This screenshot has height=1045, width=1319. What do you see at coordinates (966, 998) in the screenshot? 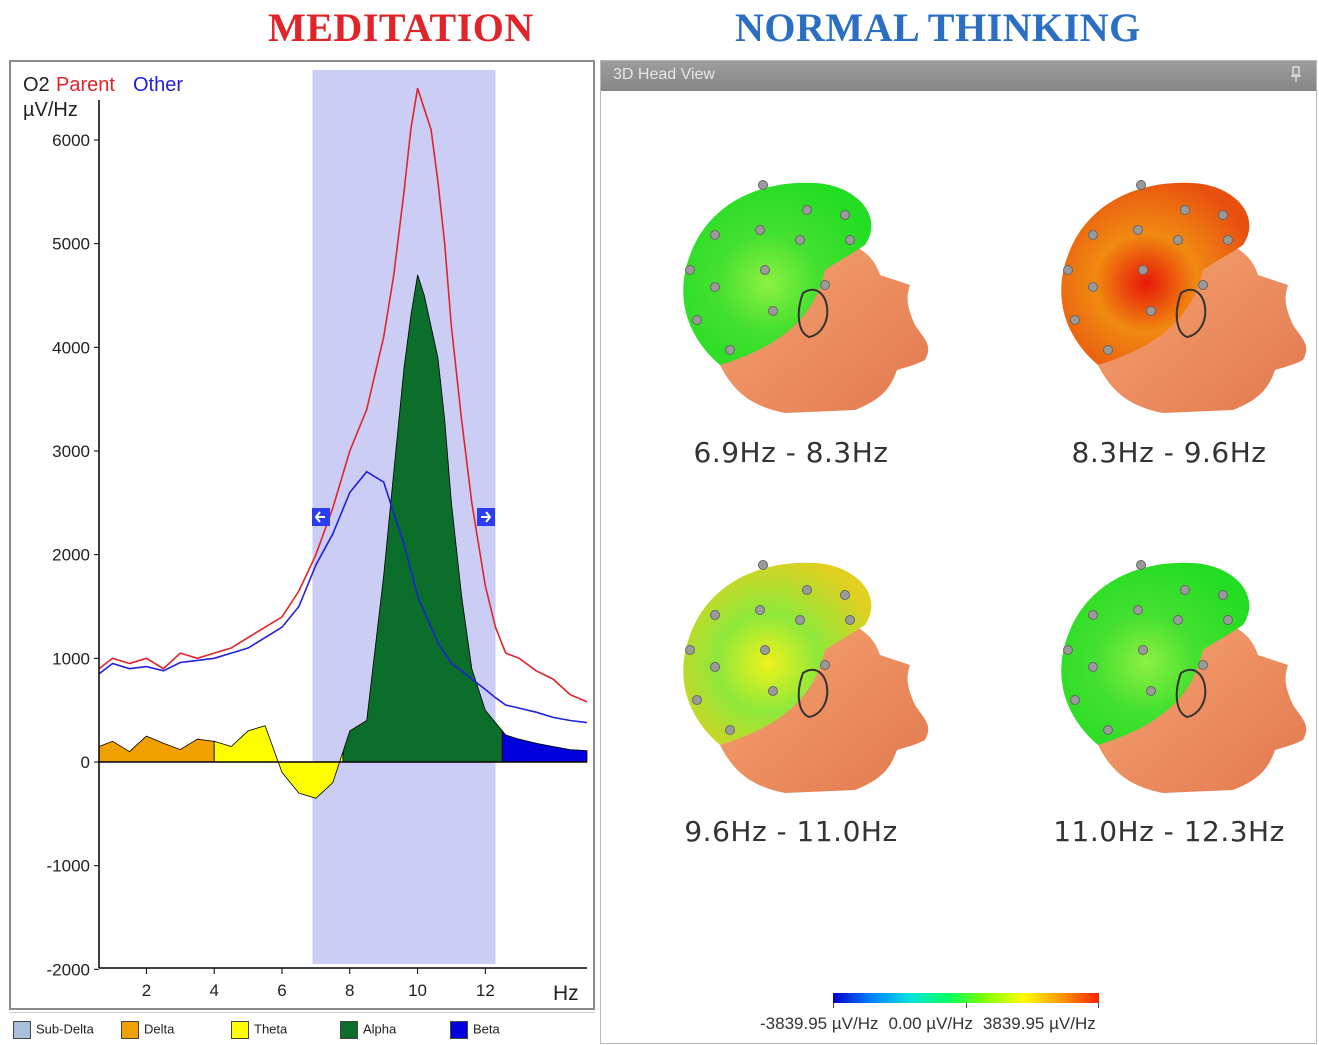
I see `color-scale-bar` at bounding box center [966, 998].